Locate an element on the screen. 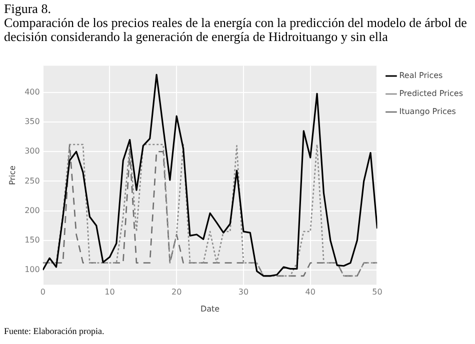  y-tick-label: 400 is located at coordinates (32, 92).